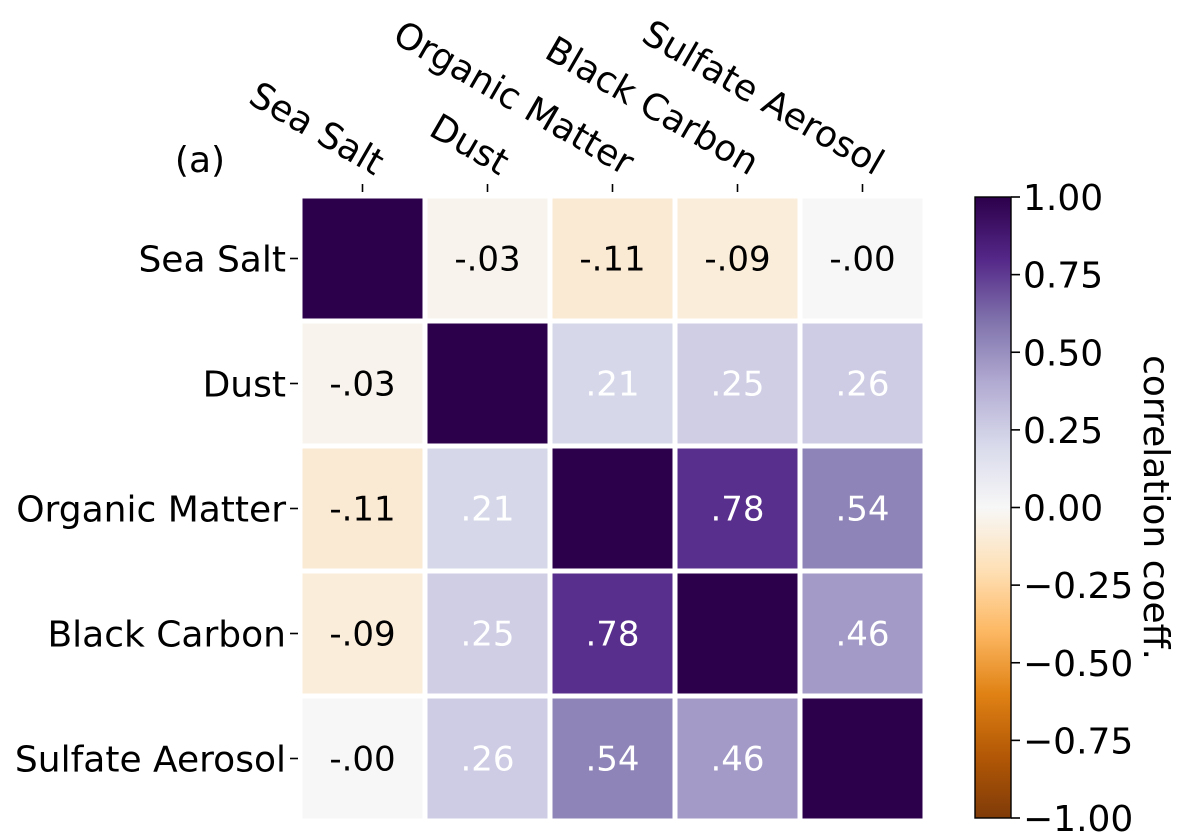 This screenshot has height=839, width=1185. Describe the element at coordinates (244, 385) in the screenshot. I see `row-label: Dust` at that location.